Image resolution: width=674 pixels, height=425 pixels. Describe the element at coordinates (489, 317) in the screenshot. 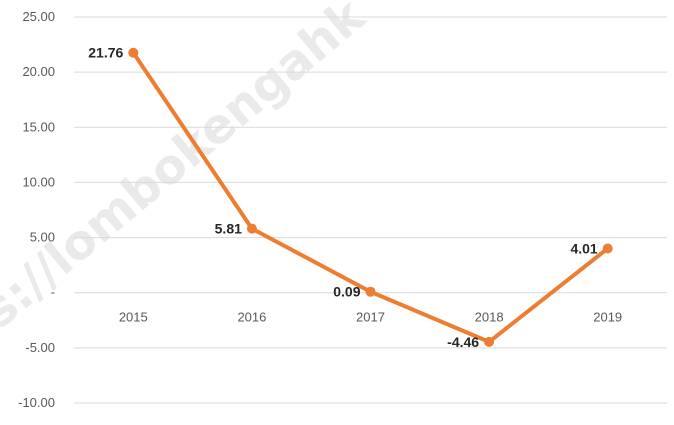

I see `x-tick-label: 2018` at that location.